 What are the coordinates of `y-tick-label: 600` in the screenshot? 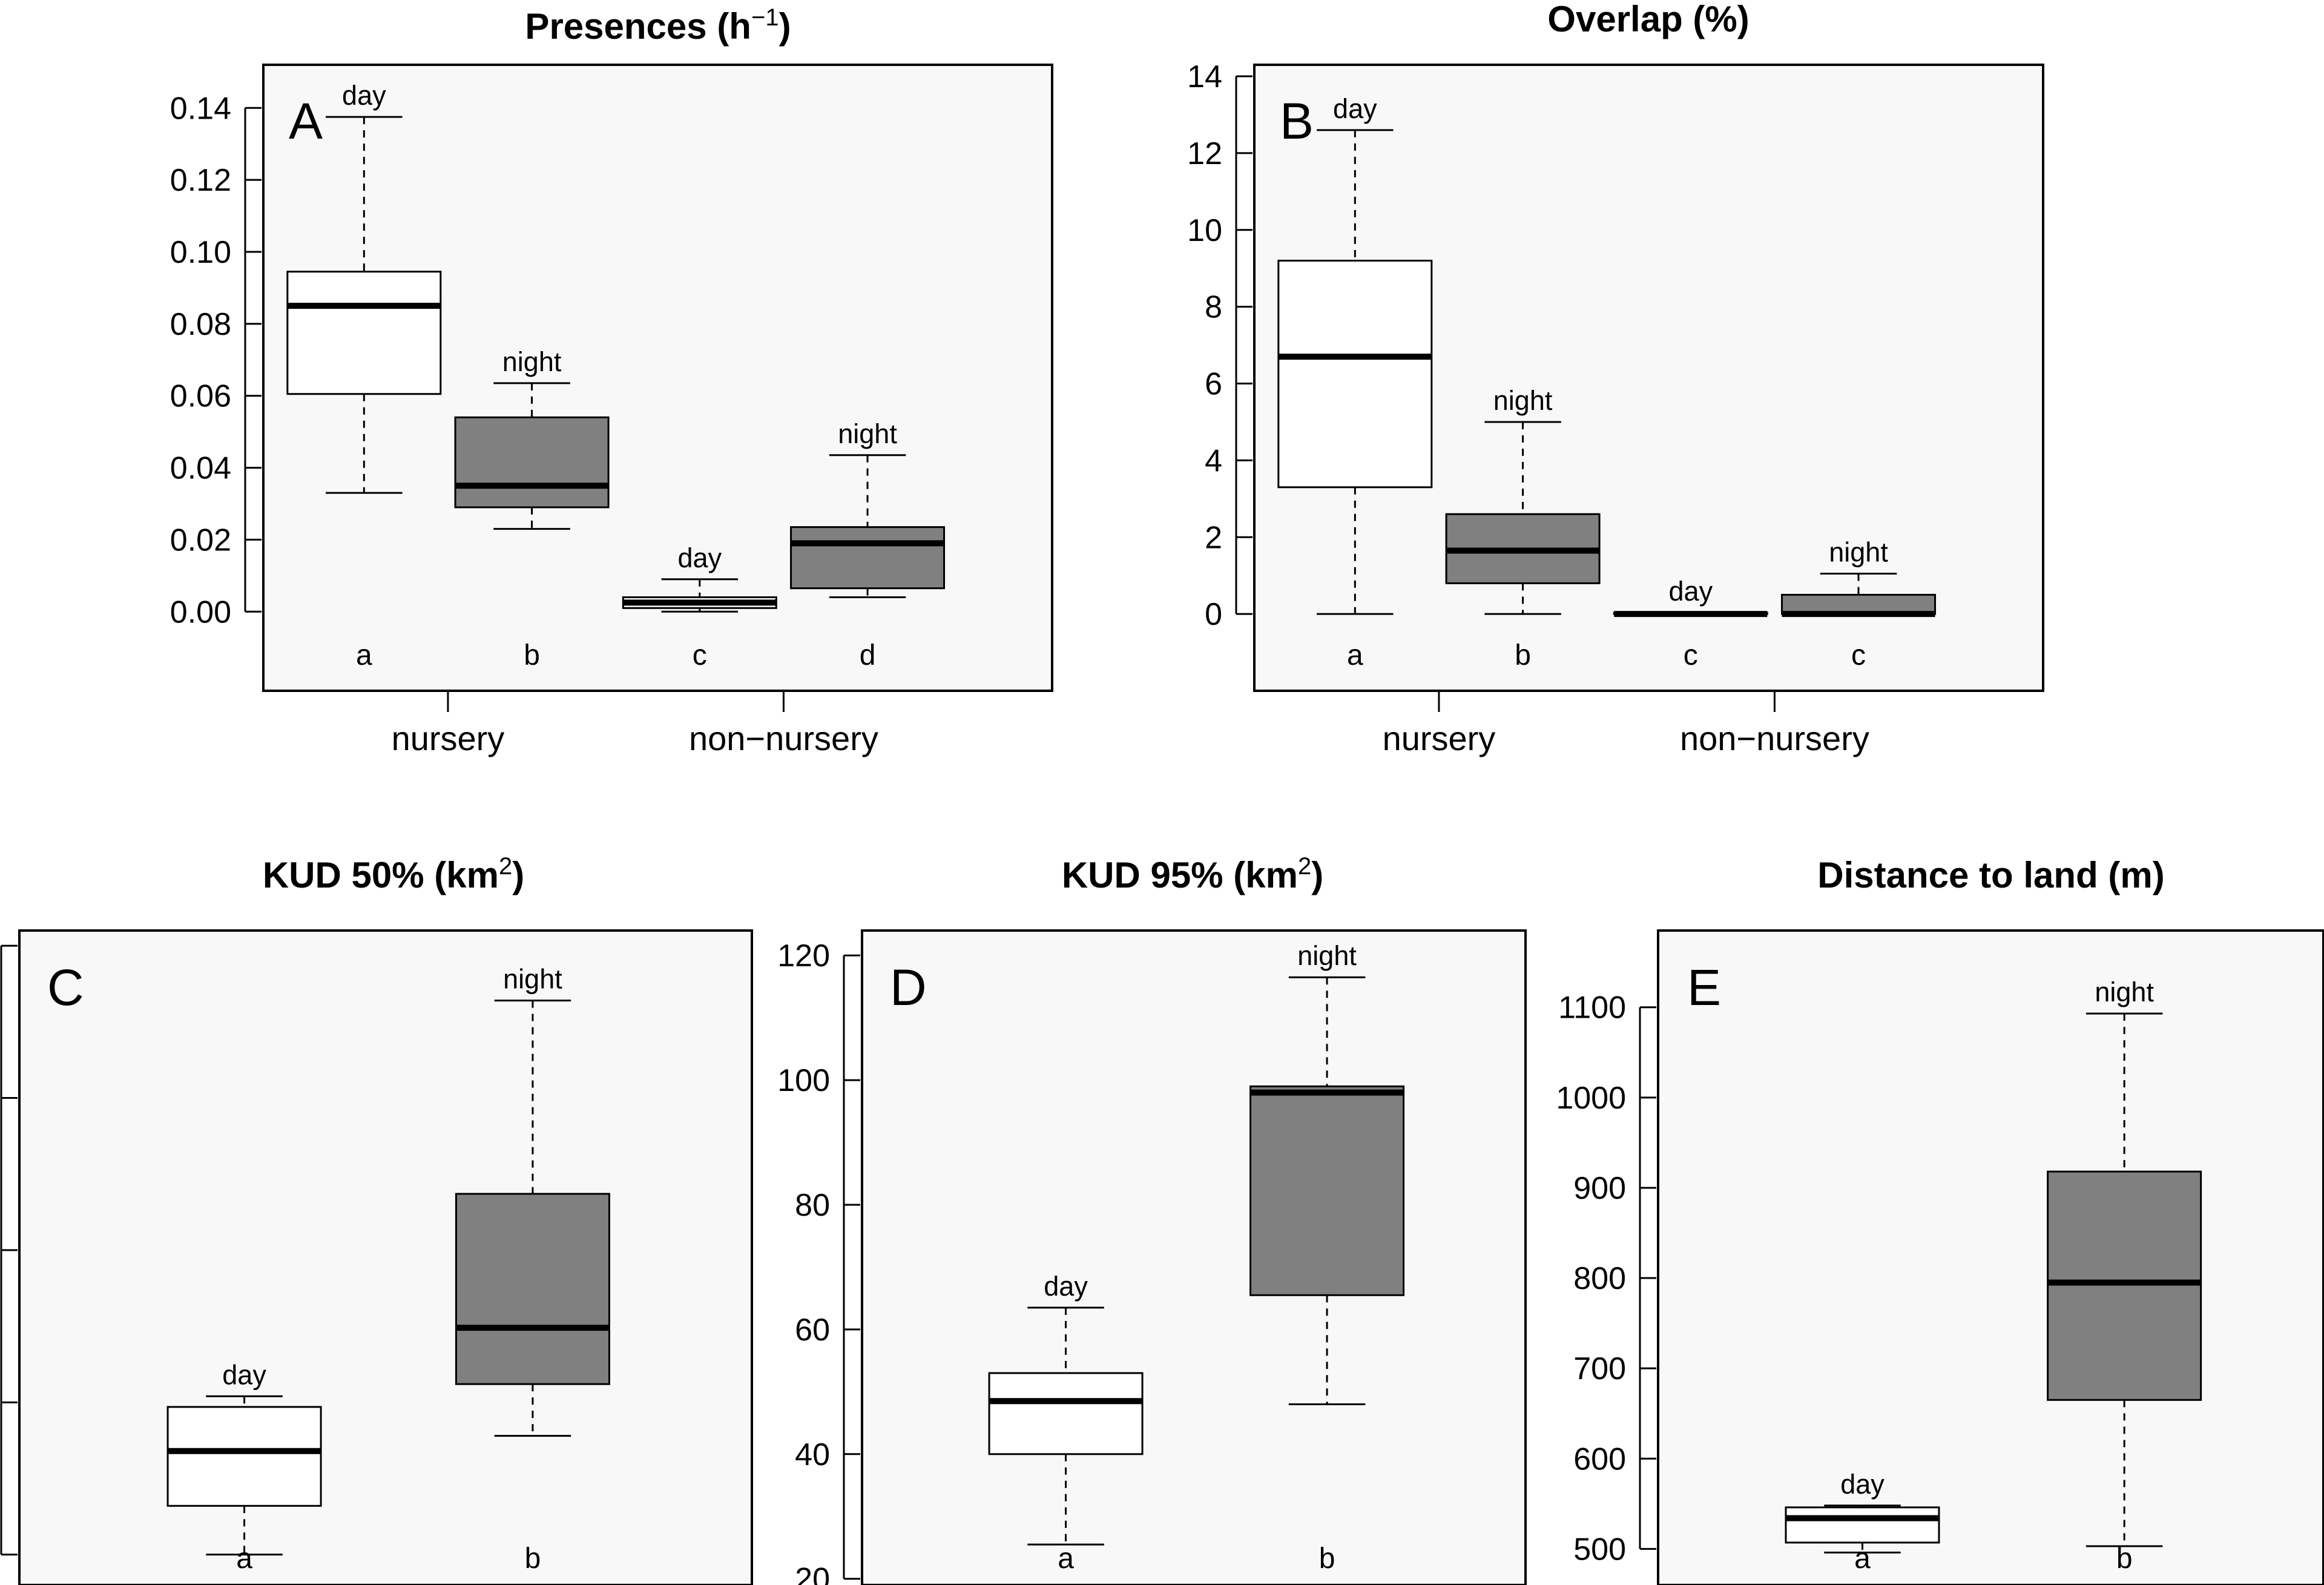 It's located at (1600, 1460).